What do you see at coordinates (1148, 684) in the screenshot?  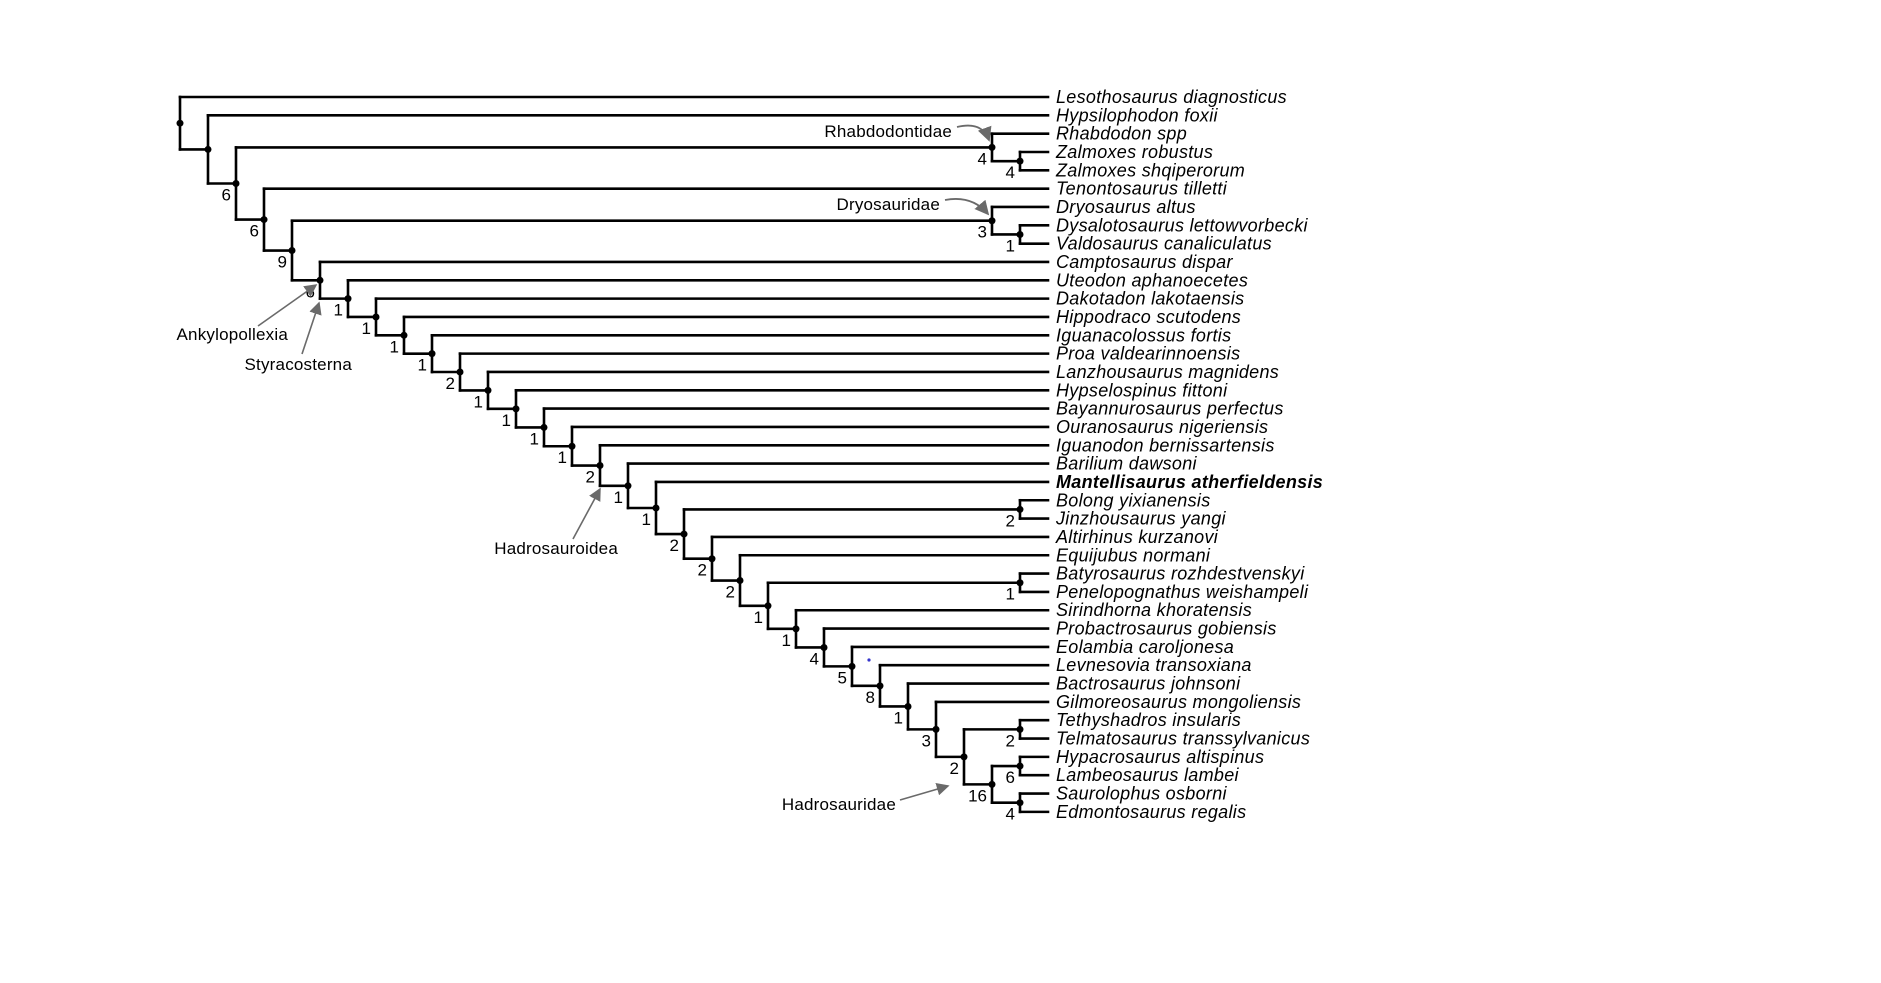 I see `taxon-label: Bactrosaurus johnsoni` at bounding box center [1148, 684].